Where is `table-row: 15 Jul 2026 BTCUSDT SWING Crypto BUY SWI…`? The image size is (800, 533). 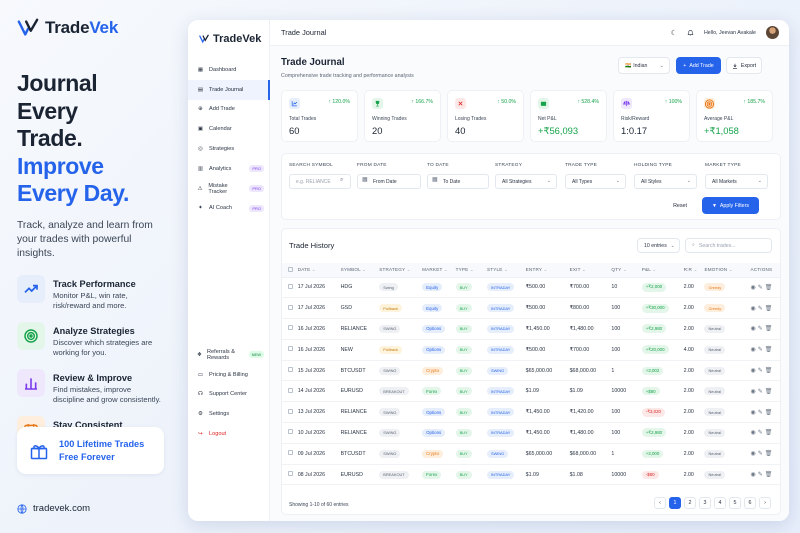
table-row: 15 Jul 2026 BTCUSDT SWING Crypto BUY SWI… is located at coordinates (531, 371).